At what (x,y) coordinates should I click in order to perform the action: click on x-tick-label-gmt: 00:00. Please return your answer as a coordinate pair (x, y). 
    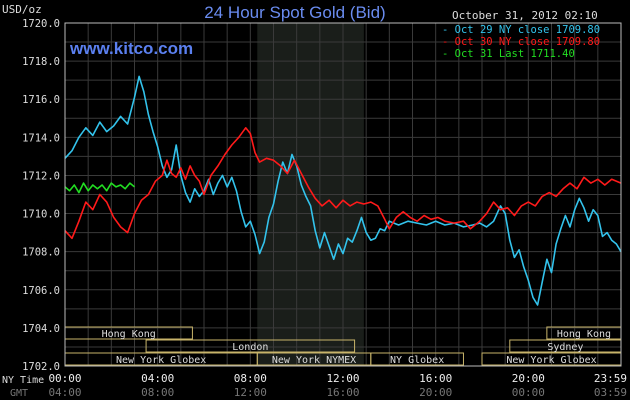
    Looking at the image, I should click on (528, 392).